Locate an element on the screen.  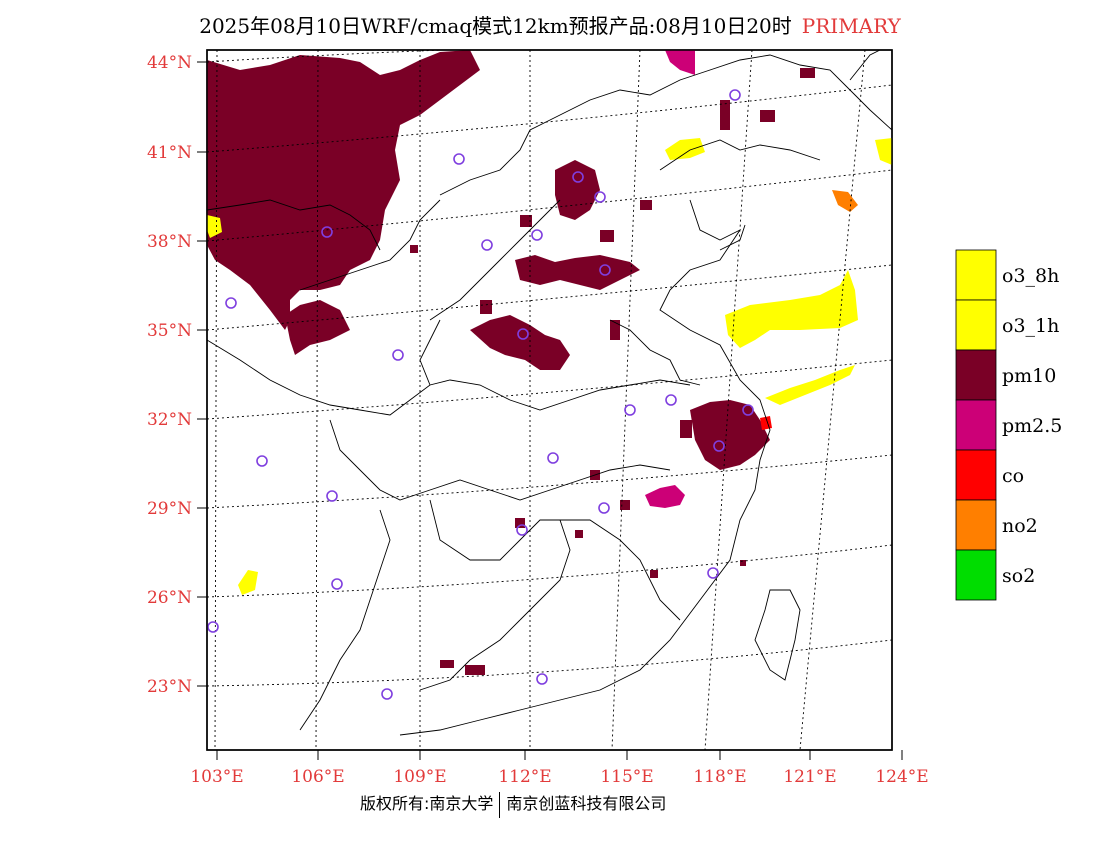
pm10-region-yangtze is located at coordinates (730, 435).